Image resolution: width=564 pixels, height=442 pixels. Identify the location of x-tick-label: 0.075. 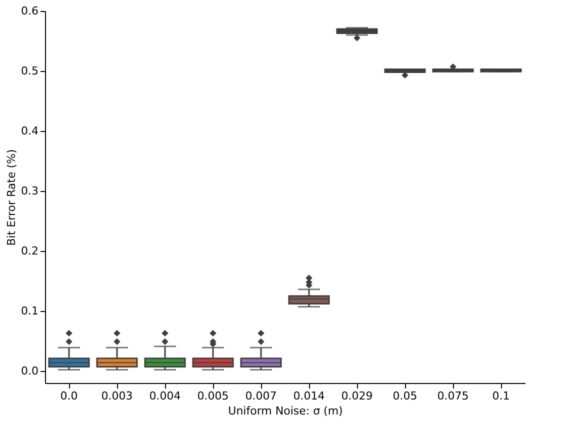
(453, 396).